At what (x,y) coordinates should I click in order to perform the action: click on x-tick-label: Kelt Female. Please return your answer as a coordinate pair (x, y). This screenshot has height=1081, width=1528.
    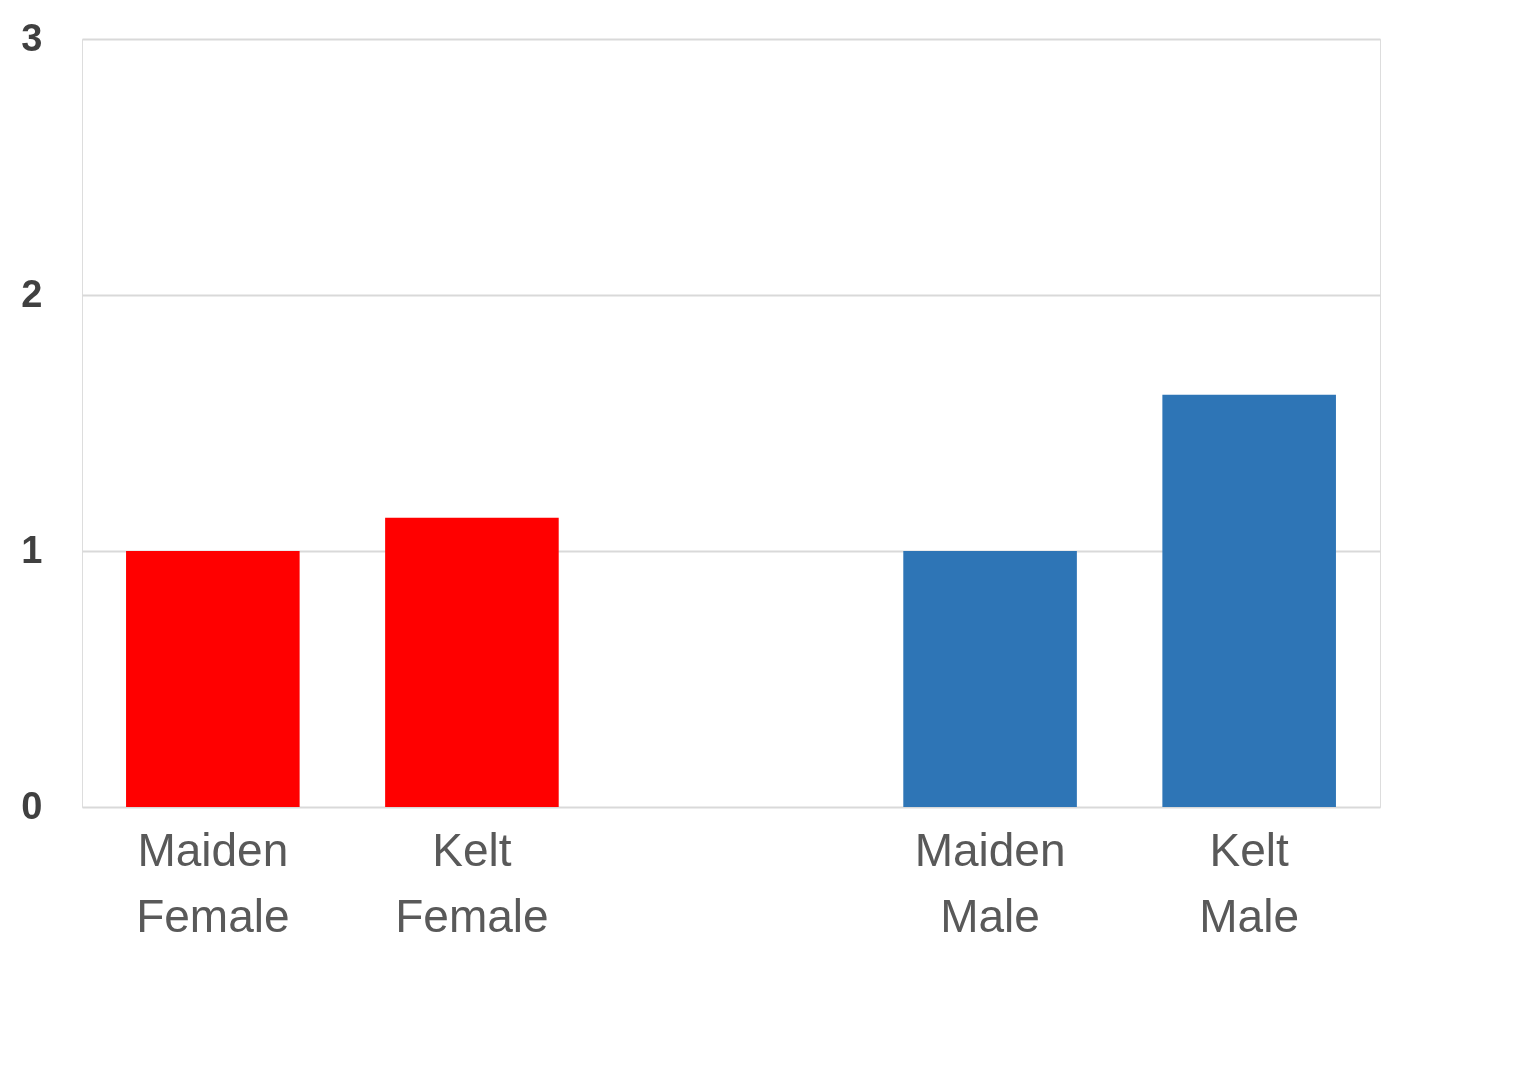
    Looking at the image, I should click on (472, 882).